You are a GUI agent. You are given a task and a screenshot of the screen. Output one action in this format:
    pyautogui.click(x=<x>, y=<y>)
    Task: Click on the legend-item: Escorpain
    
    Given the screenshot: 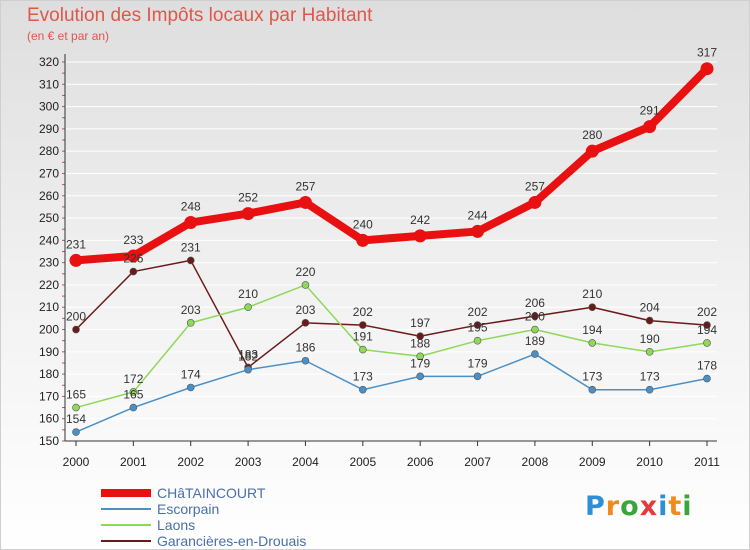 What is the action you would take?
    pyautogui.click(x=203, y=509)
    